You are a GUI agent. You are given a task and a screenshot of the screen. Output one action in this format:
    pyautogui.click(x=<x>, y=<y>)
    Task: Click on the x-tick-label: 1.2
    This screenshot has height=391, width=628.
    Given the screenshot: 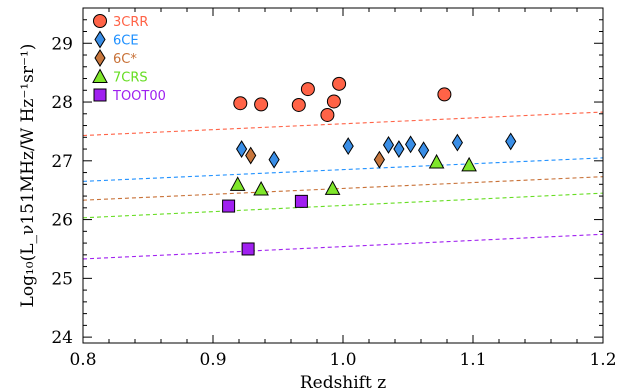 What is the action you would take?
    pyautogui.click(x=602, y=360)
    